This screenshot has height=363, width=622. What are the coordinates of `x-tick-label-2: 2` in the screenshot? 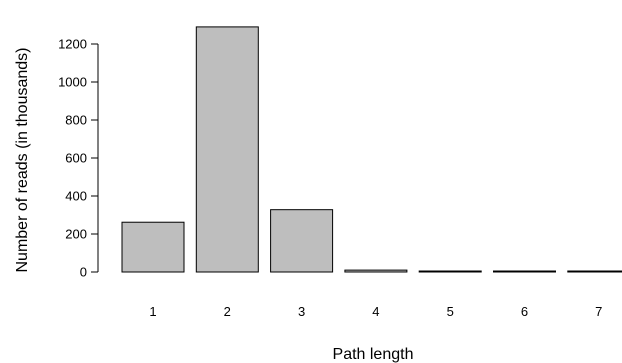 It's located at (227, 311).